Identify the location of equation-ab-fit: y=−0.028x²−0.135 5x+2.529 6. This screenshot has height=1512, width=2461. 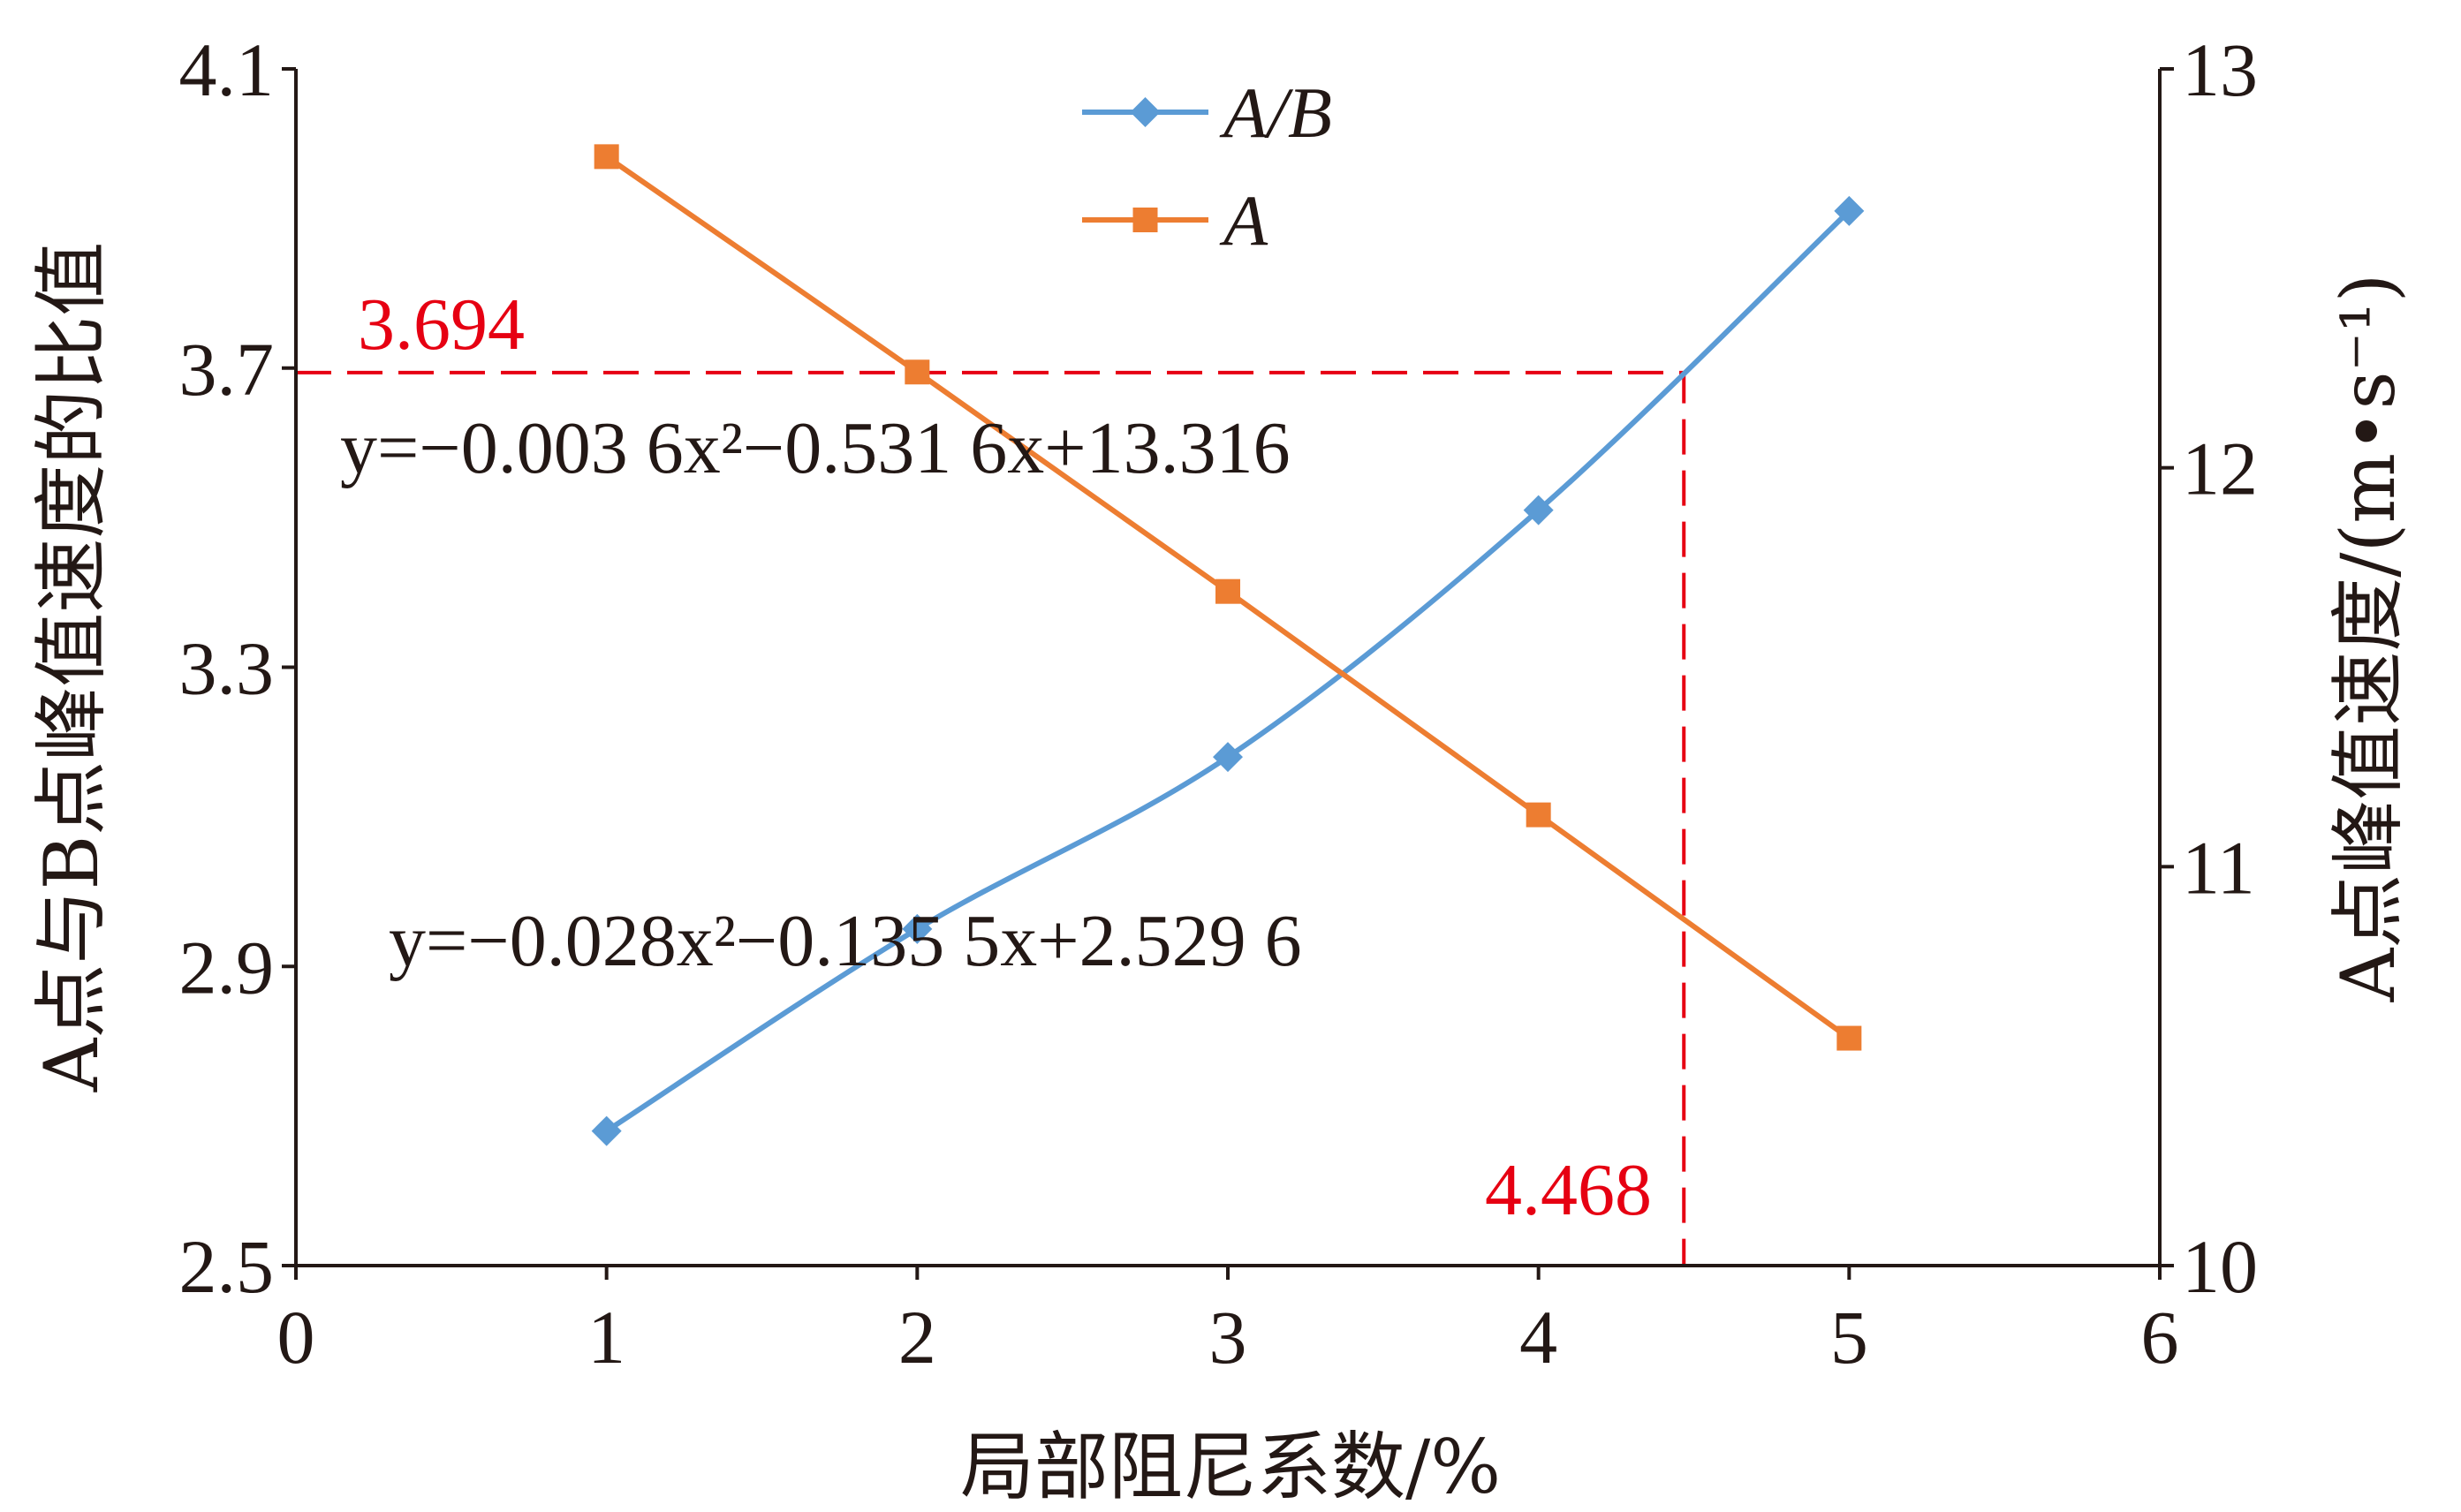
(845, 941).